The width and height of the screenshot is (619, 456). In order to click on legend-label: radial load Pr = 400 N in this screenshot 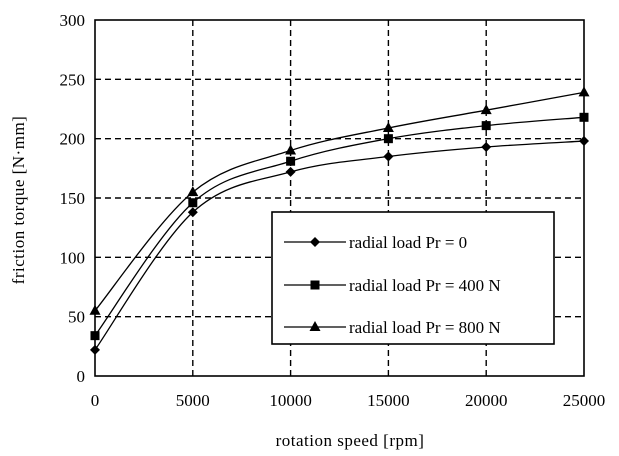, I will do `click(425, 285)`.